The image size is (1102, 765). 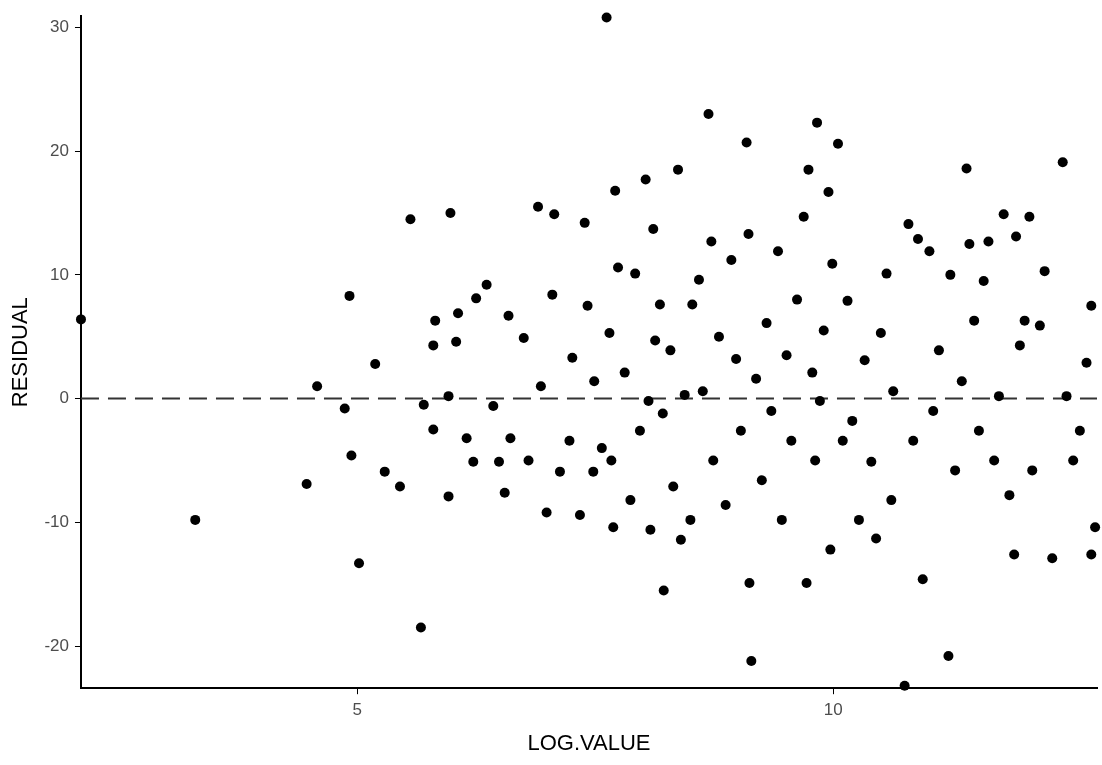 I want to click on y-tick-label: -20, so click(x=56, y=645).